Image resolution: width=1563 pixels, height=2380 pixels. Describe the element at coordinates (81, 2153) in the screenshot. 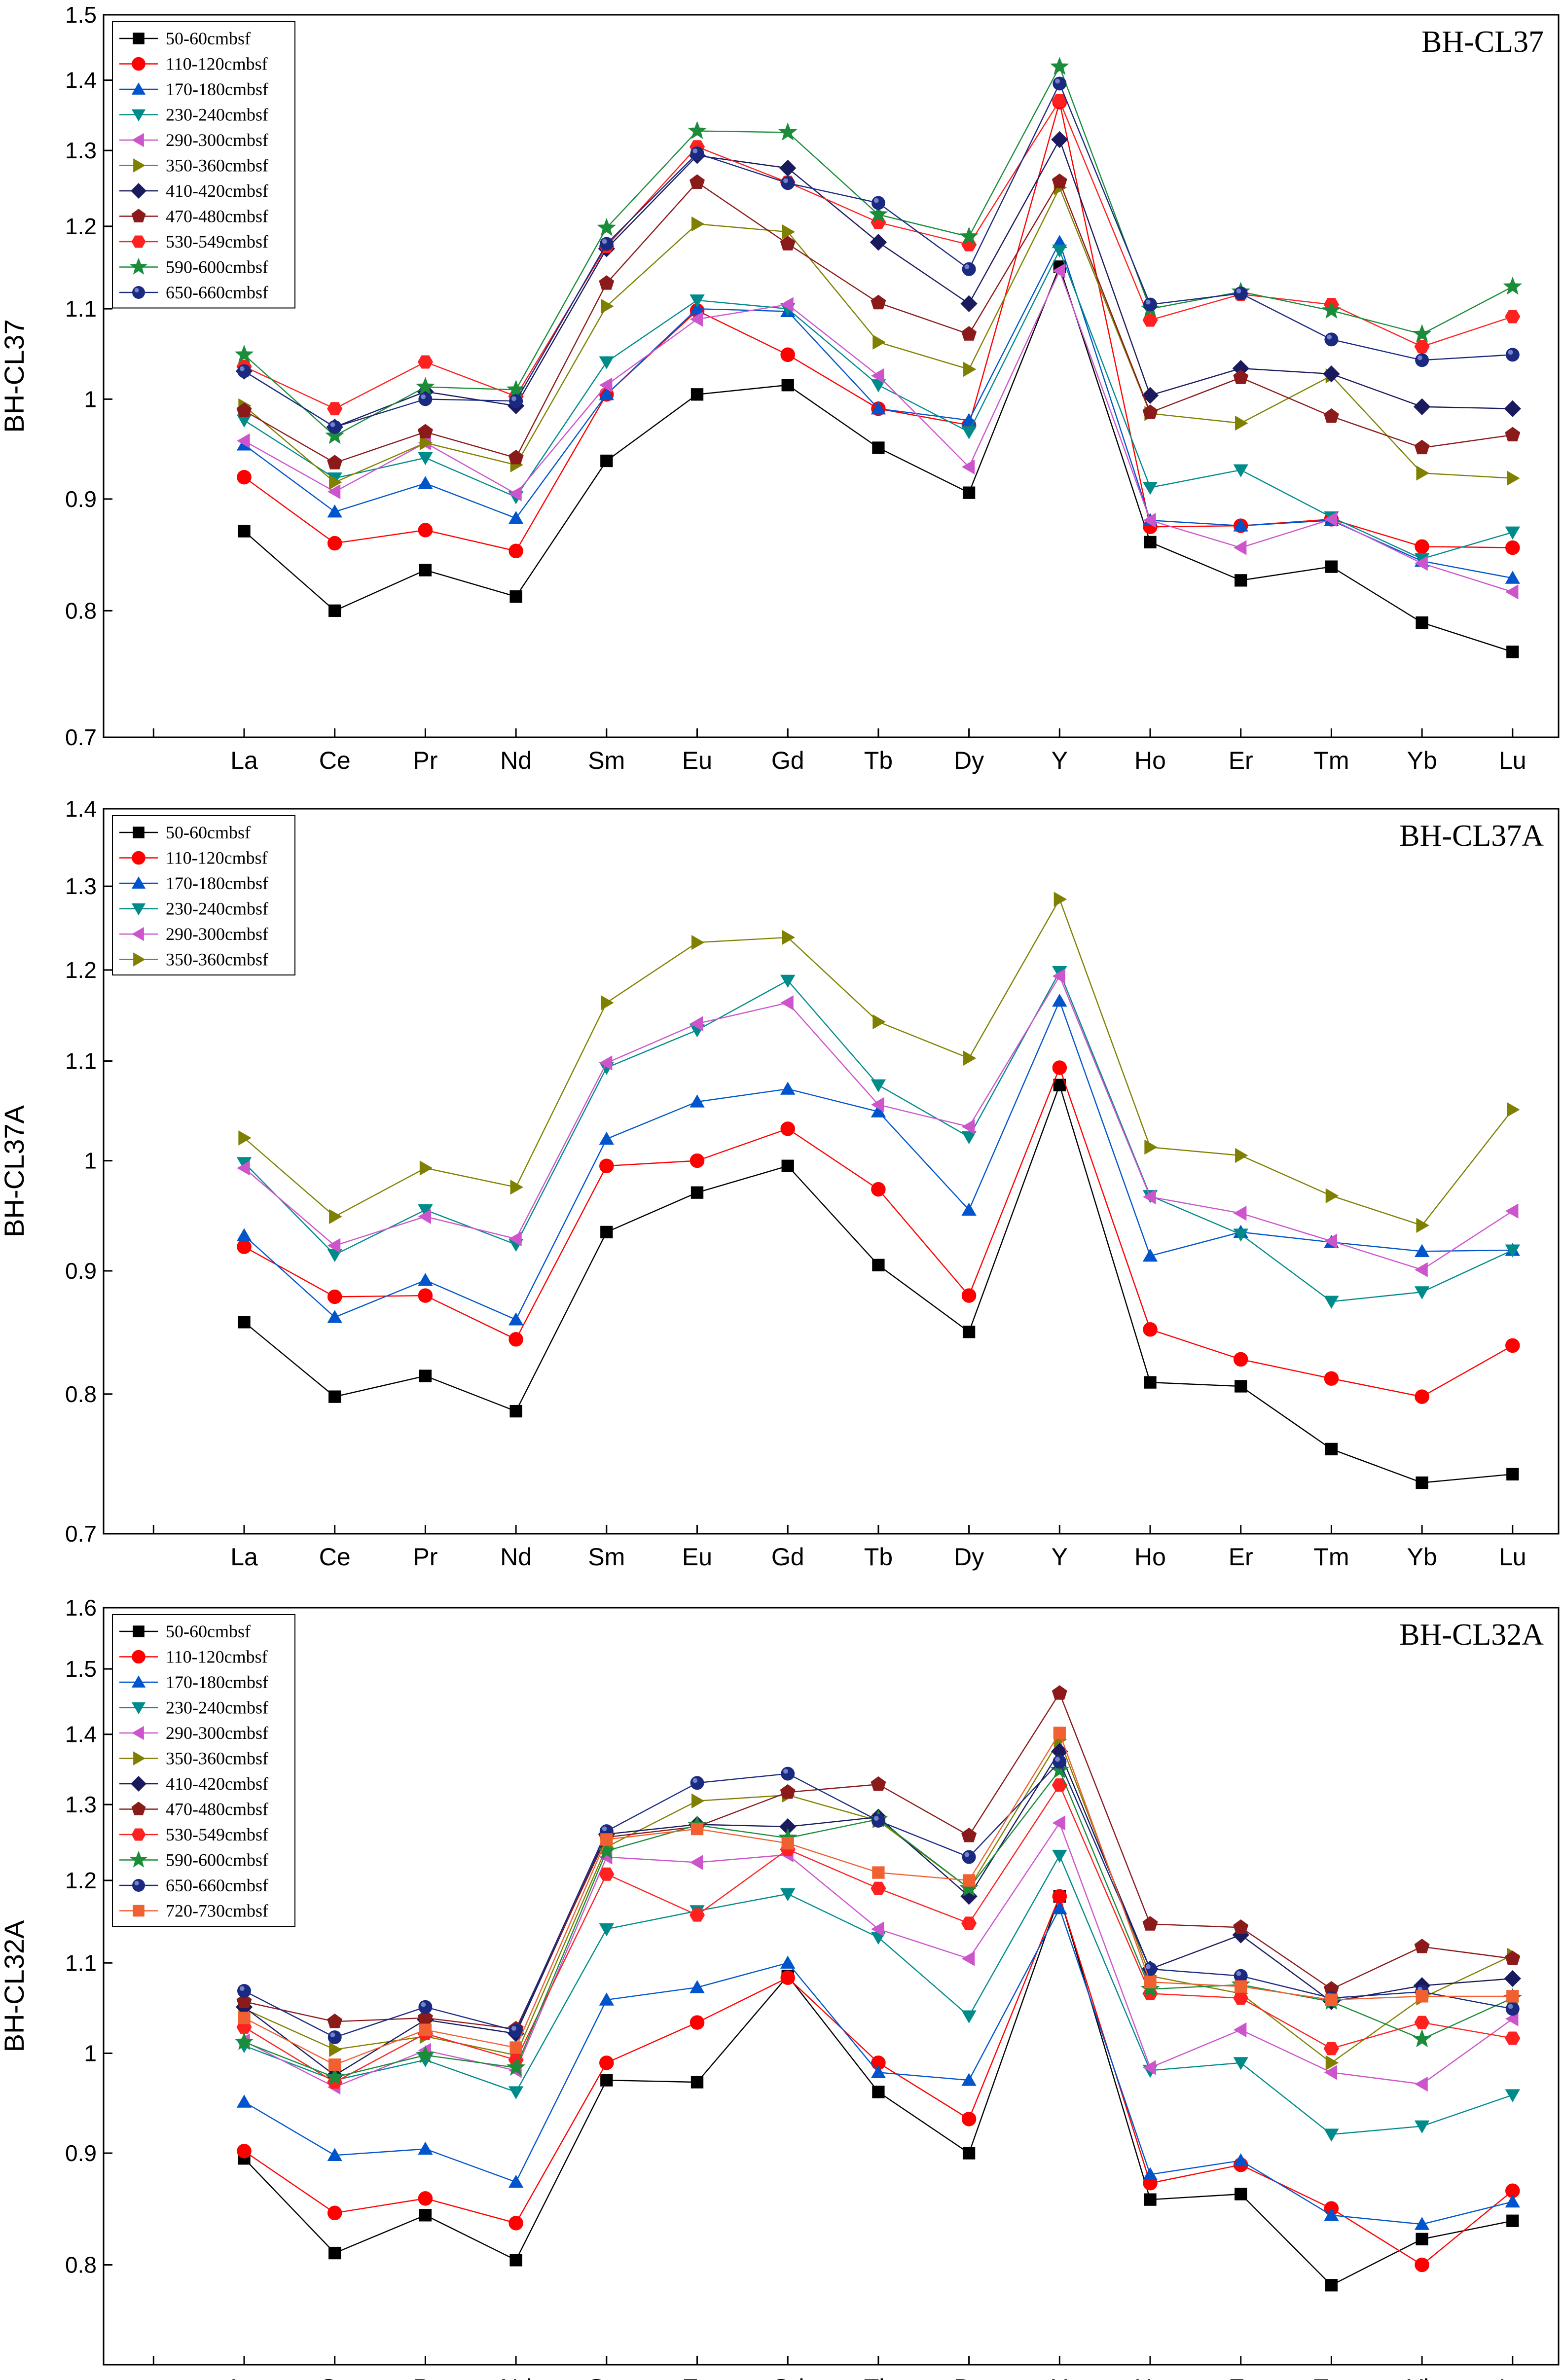

I see `y-tick-label: 0.9` at that location.